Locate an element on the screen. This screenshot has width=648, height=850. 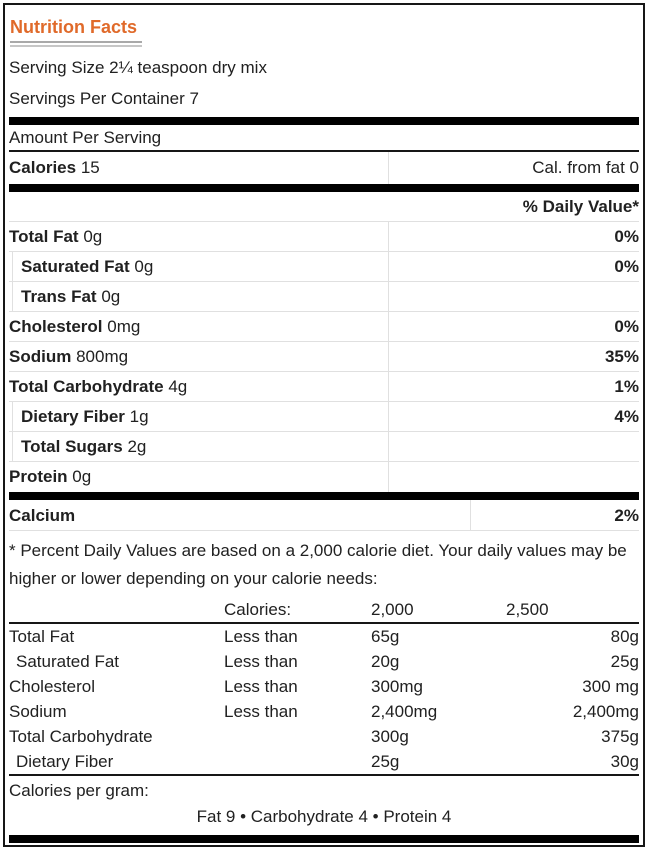
row-dietary-fiber: Dietary Fiber 1g 4% is located at coordinates (324, 417).